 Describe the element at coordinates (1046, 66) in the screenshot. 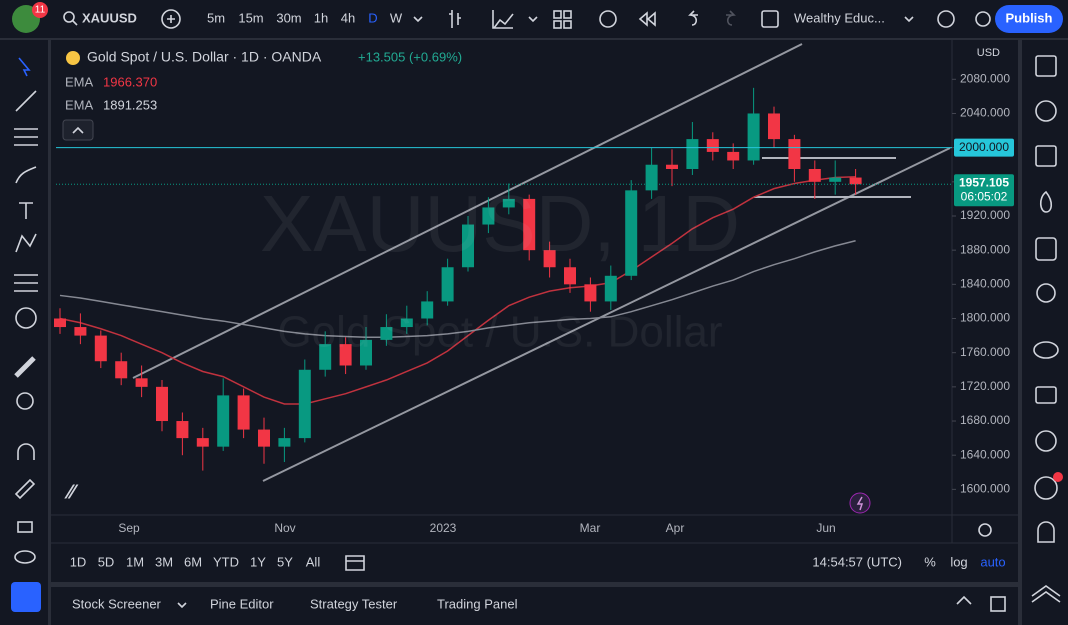

I see `watchlist-icon` at that location.